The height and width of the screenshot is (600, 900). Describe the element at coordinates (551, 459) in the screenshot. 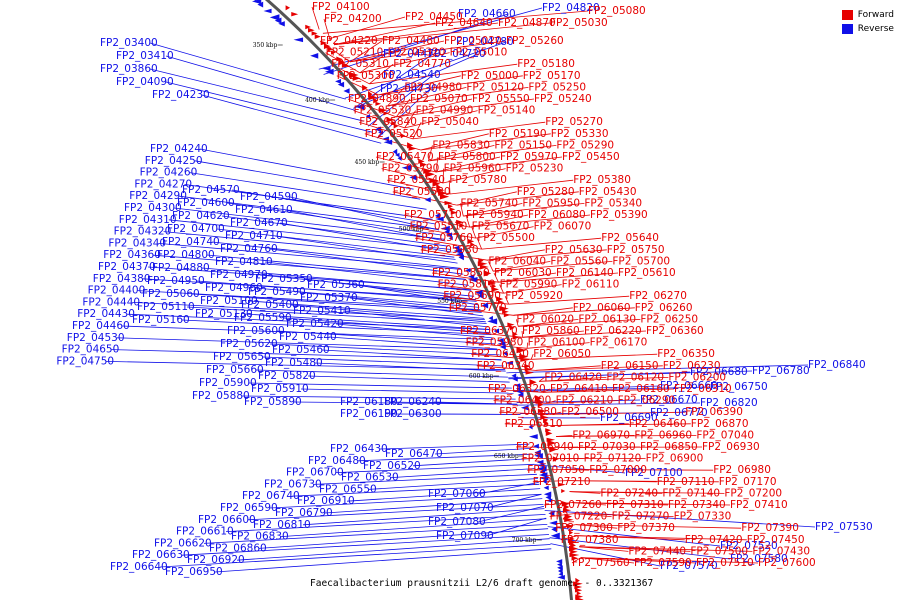

I see `forward-gene-label: FP2_07010` at that location.